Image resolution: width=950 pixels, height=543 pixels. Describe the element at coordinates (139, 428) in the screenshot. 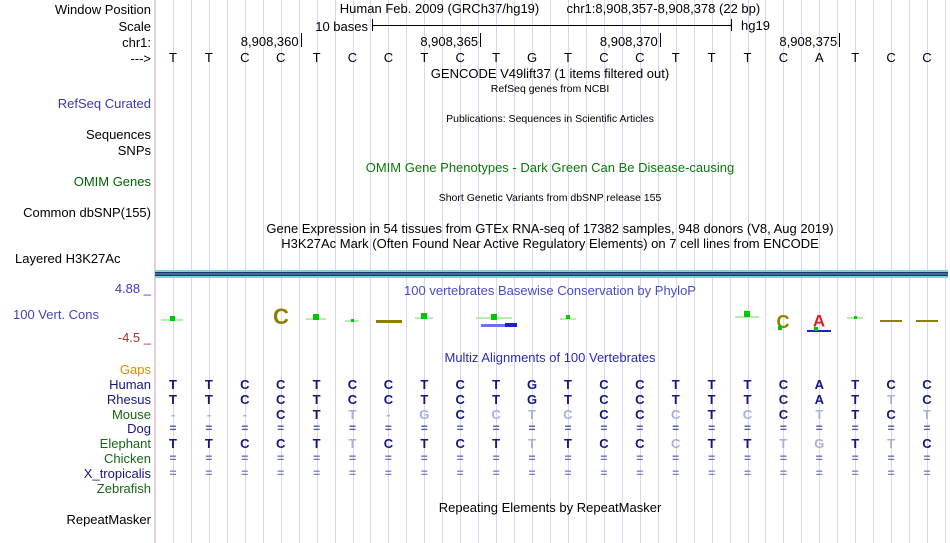

I see `species-label-dog: Dog` at that location.